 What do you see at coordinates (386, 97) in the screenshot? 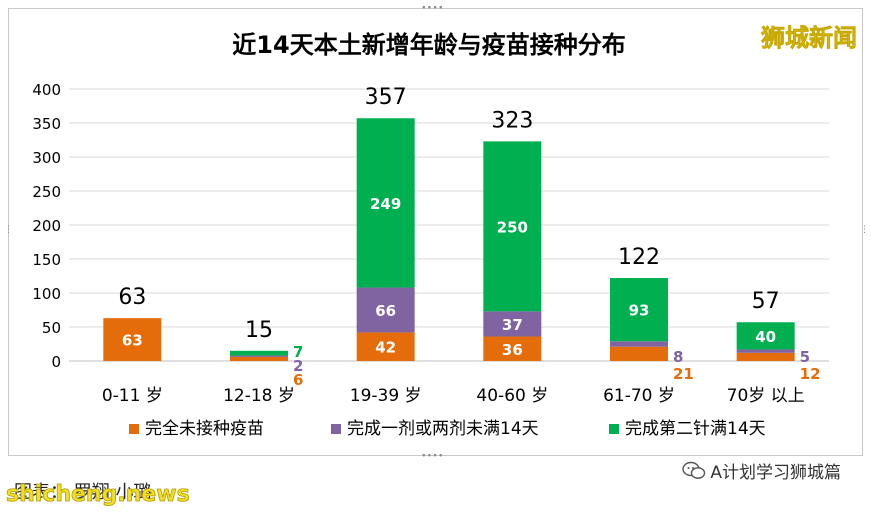
I see `bar-total-label: 357` at bounding box center [386, 97].